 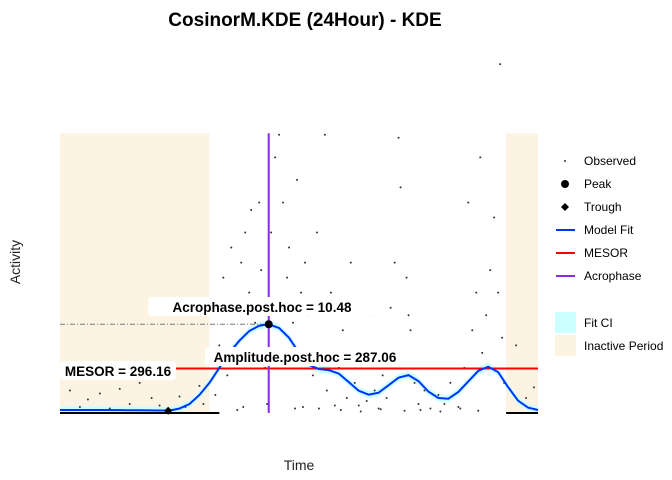 What do you see at coordinates (565, 345) in the screenshot?
I see `legend-box-icon` at bounding box center [565, 345].